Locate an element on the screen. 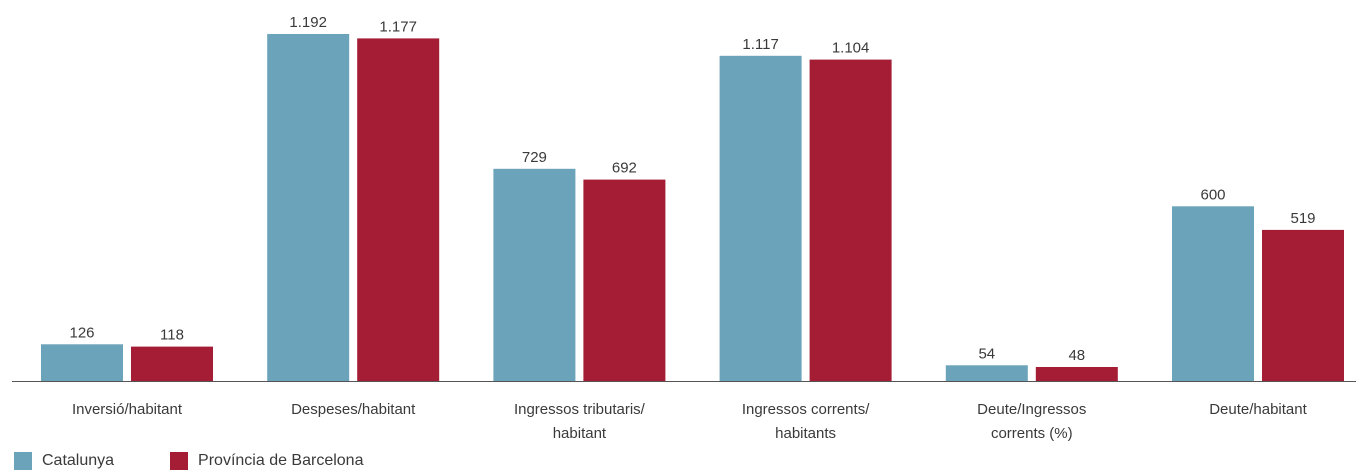 This screenshot has width=1362, height=471. legend: Catalunya Província de Barcelona is located at coordinates (216, 460).